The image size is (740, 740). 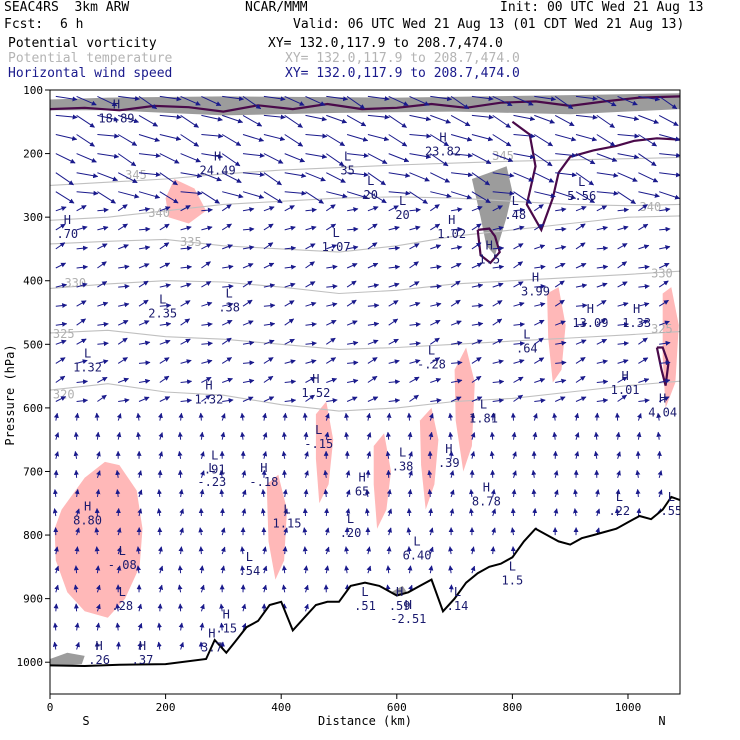 I want to click on extremum-label: H3.99, so click(x=535, y=284).